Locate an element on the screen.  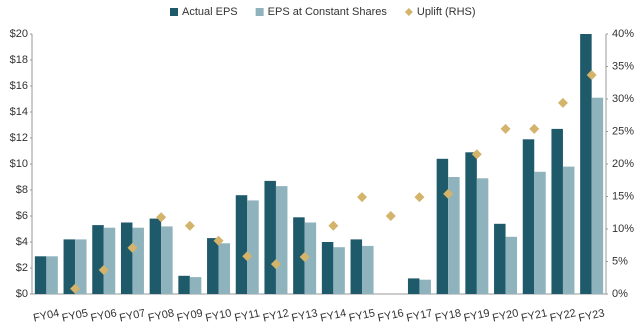
x-tick-label: FY22 is located at coordinates (563, 315).